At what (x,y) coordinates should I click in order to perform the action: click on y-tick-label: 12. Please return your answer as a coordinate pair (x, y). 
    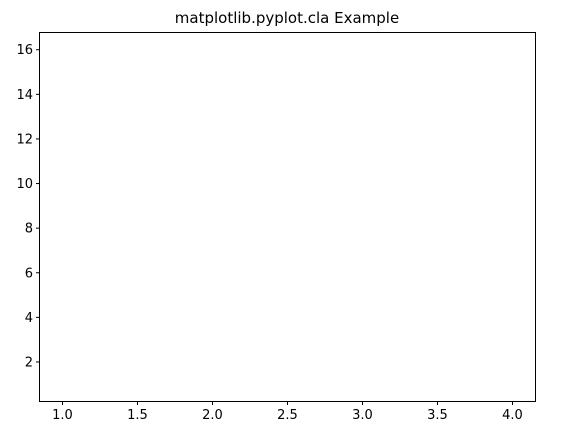
    Looking at the image, I should click on (24, 139).